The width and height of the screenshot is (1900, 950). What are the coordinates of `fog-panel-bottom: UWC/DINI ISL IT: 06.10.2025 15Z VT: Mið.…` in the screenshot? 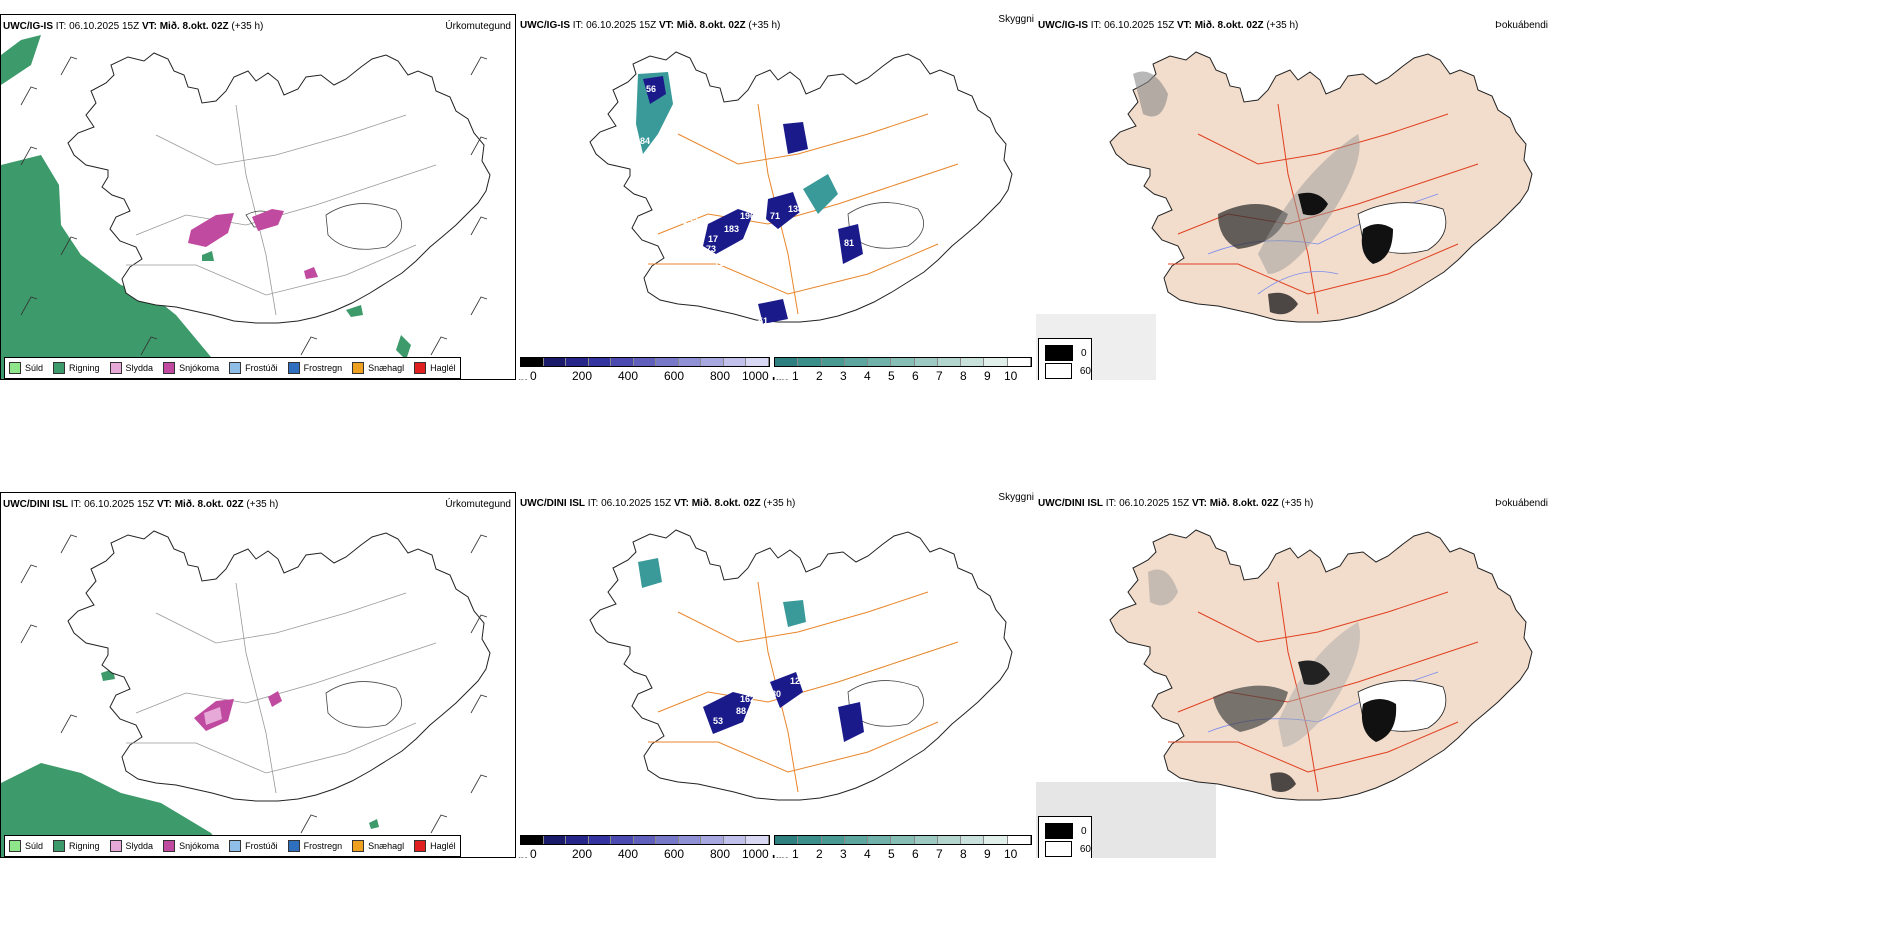 It's located at (1294, 675).